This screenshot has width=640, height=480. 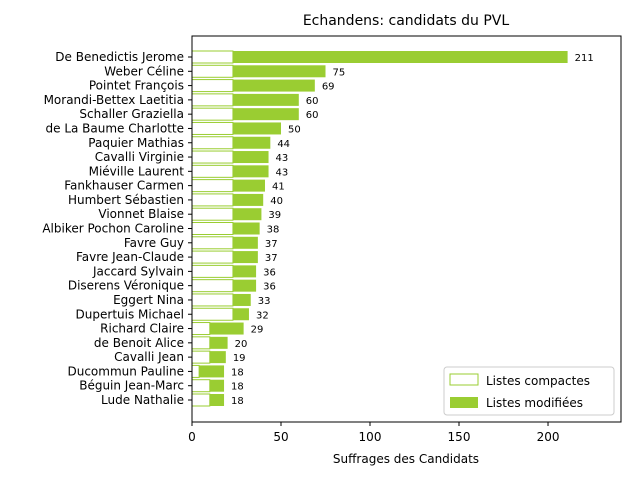 I want to click on value-label-3: 60, so click(x=312, y=101).